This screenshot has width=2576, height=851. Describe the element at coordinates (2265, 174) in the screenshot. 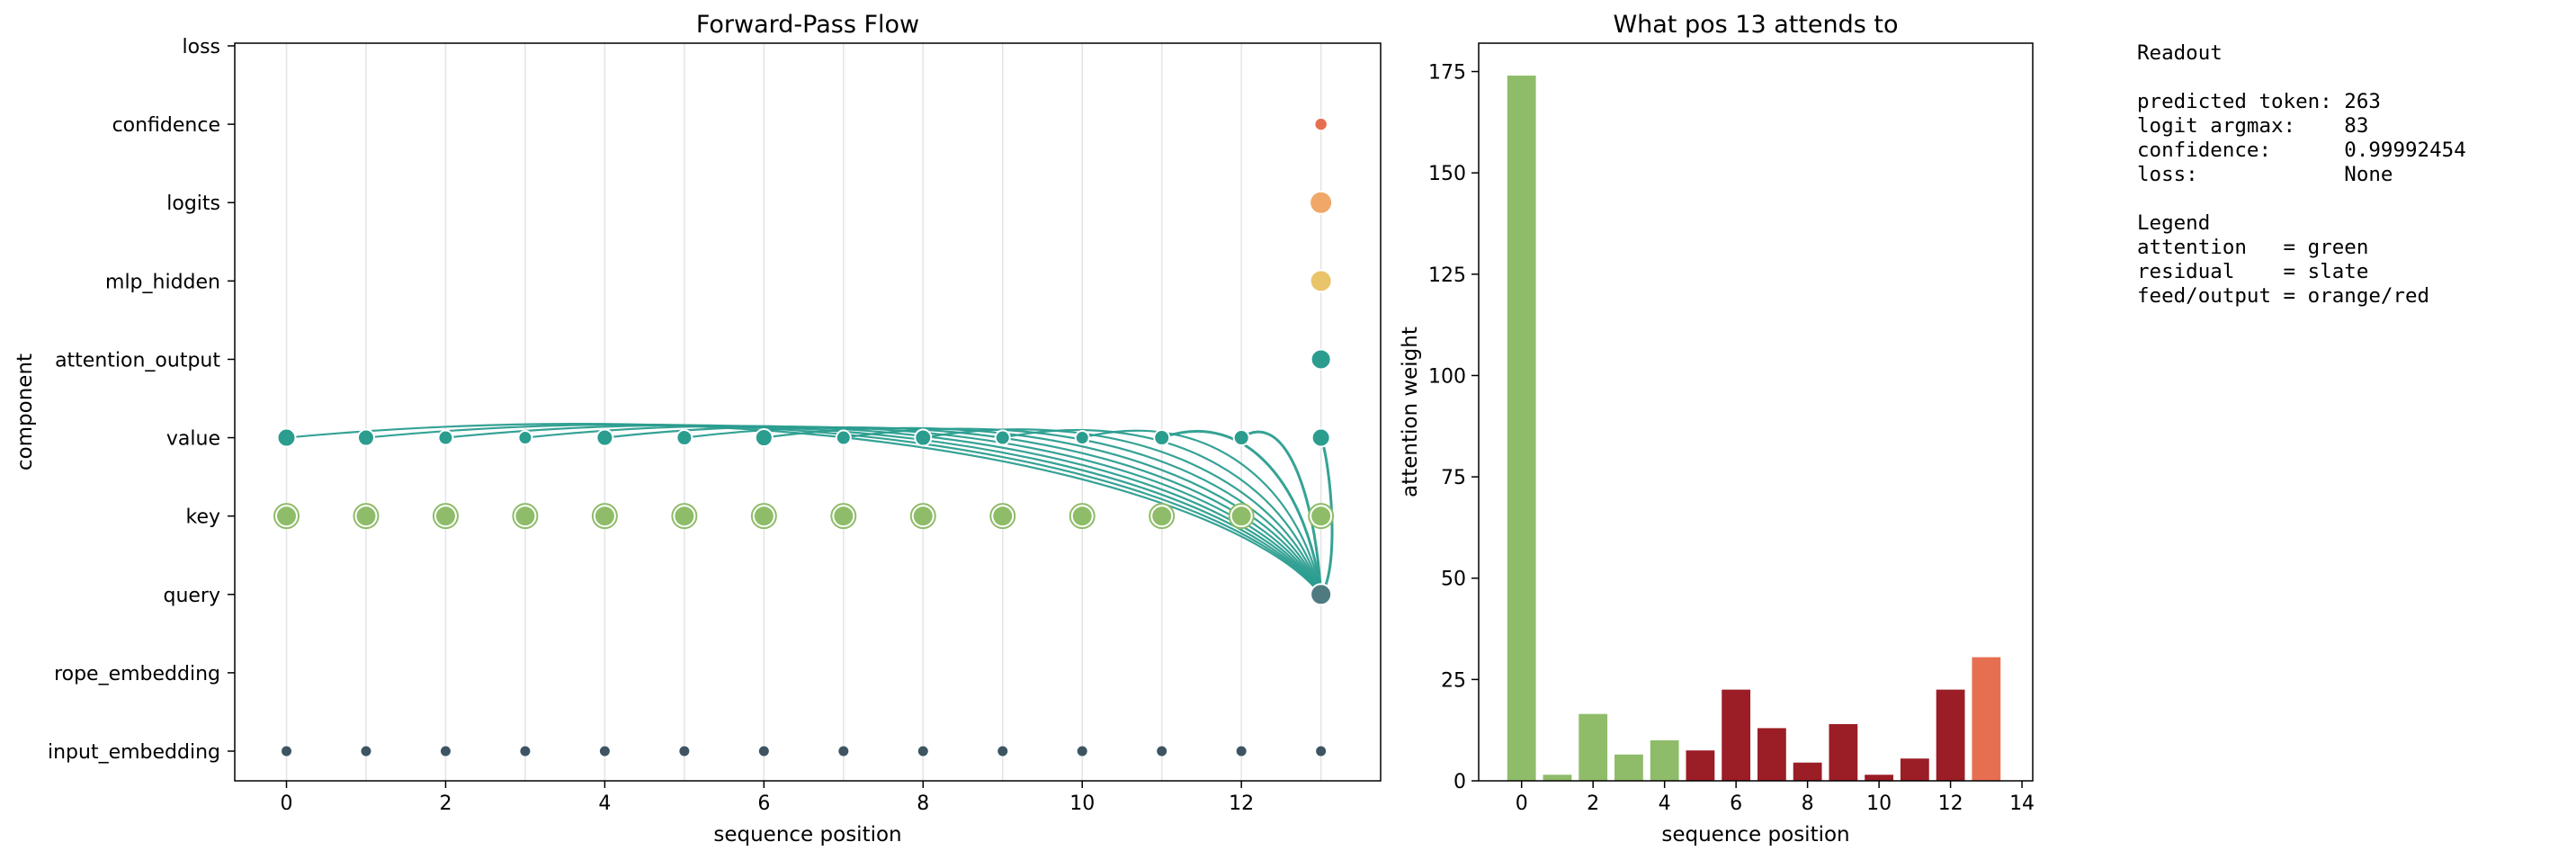

I see `readout-loss: loss: None` at that location.